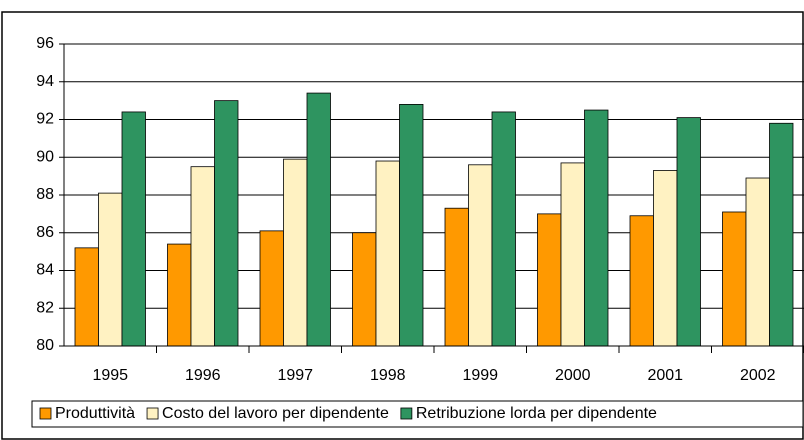  I want to click on x-tick-label: 2001, so click(665, 375).